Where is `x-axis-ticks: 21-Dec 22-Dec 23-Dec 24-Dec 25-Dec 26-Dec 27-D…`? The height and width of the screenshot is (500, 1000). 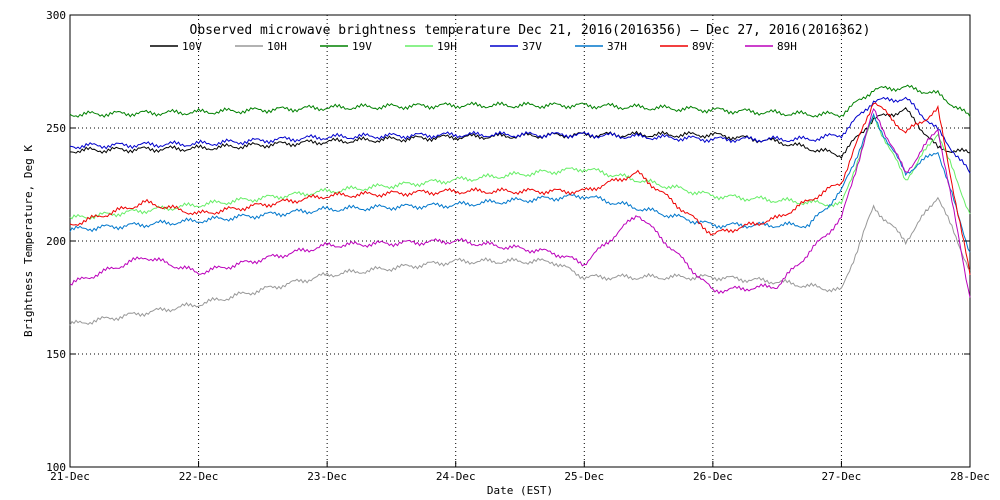 x-axis-ticks: 21-Dec 22-Dec 23-Dec 24-Dec 25-Dec 26-Dec 27-D… is located at coordinates (520, 472).